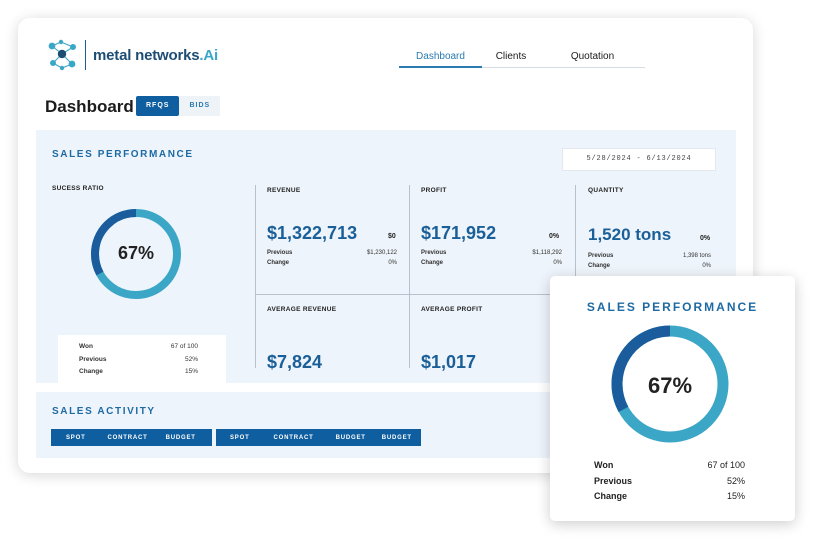  What do you see at coordinates (606, 190) in the screenshot?
I see `quantity-label: QUANTITY` at bounding box center [606, 190].